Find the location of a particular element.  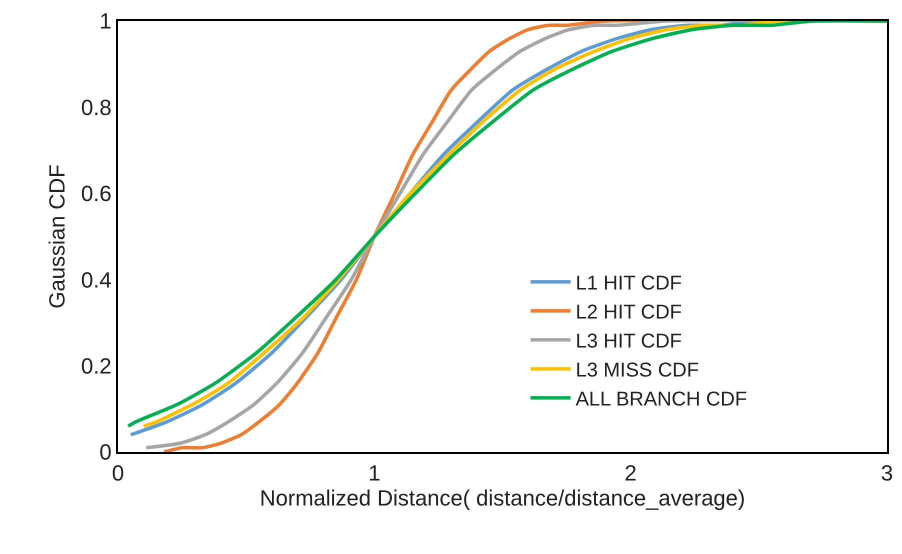

x-axis-title: Normalized Distance( distance/distance_average) is located at coordinates (503, 497).